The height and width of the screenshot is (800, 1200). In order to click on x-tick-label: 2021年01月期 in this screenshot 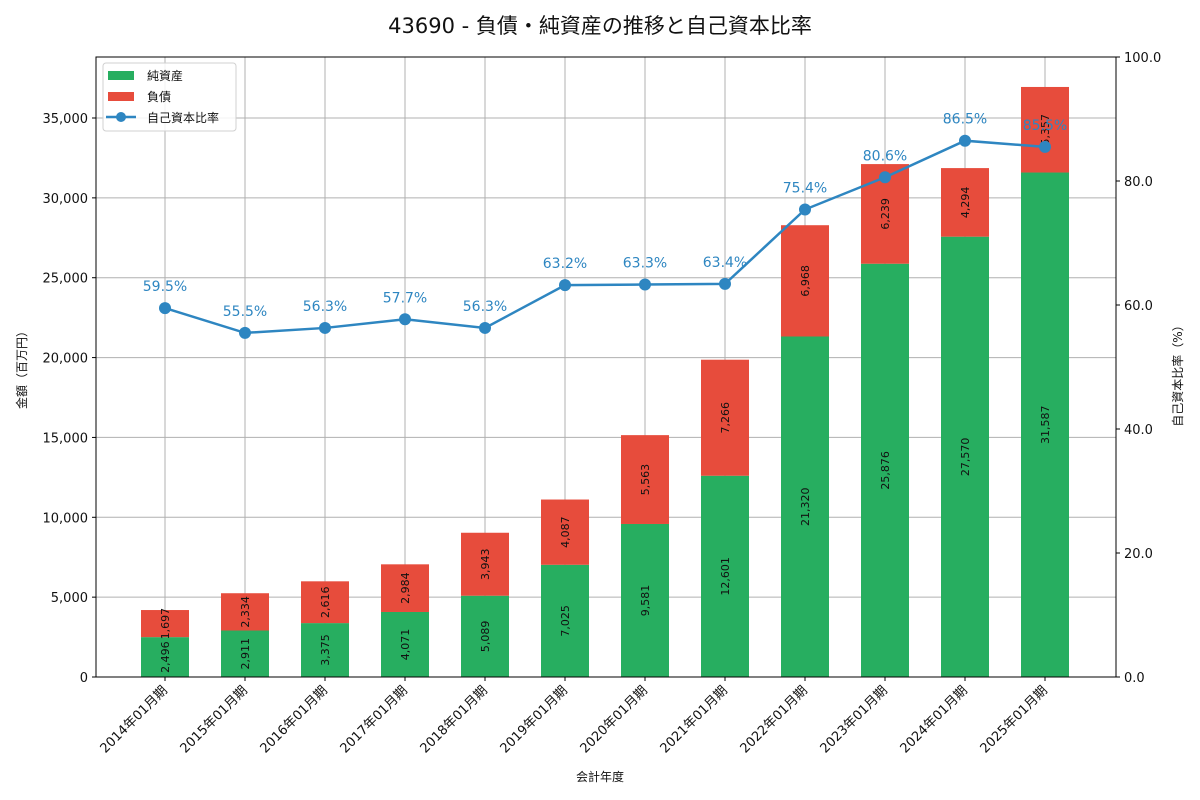, I will do `click(694, 719)`.